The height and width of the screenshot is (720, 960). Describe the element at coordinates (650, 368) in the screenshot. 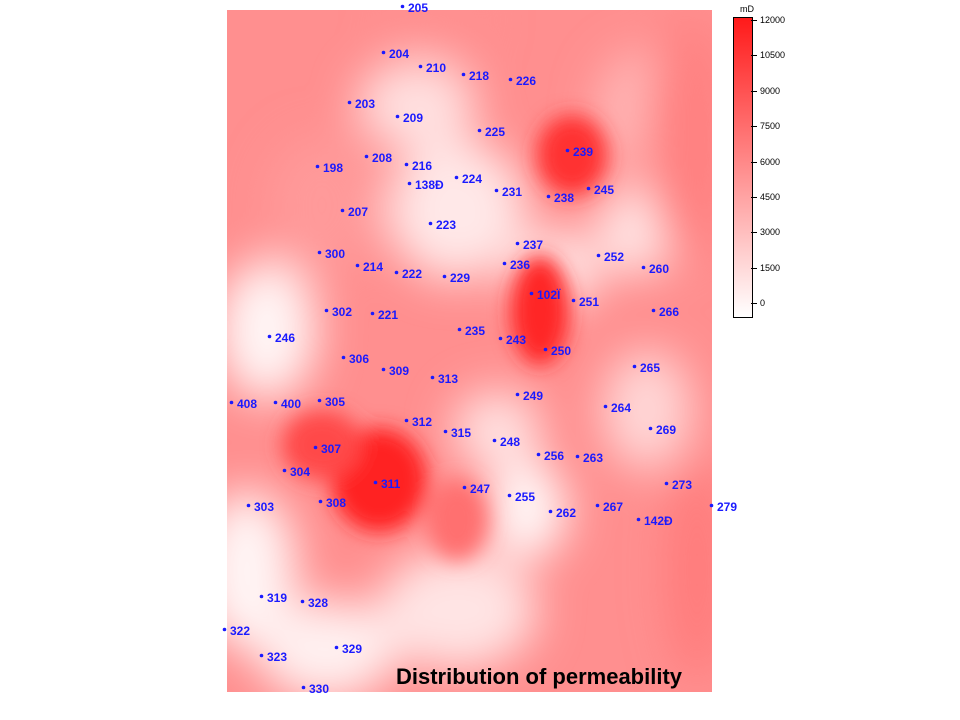

I see `well-id: 265` at that location.